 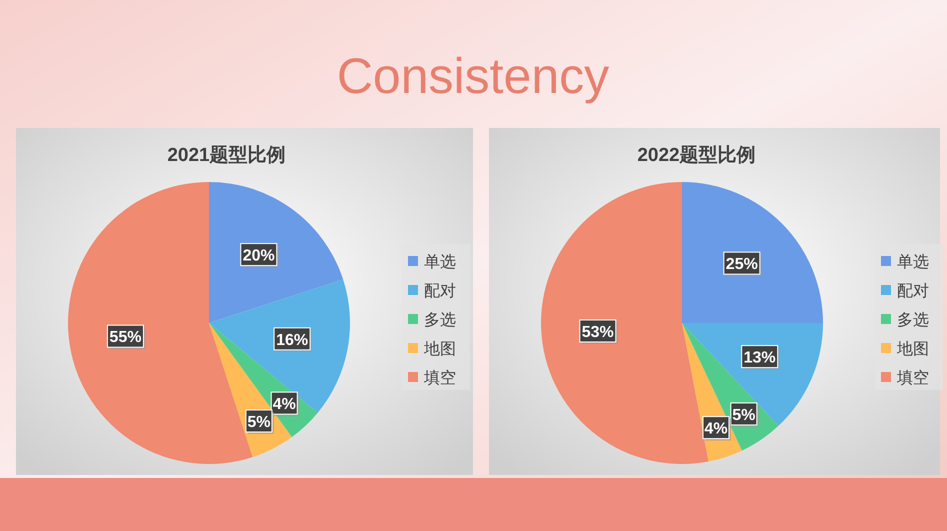 I want to click on data-label: 55%, so click(x=125, y=337).